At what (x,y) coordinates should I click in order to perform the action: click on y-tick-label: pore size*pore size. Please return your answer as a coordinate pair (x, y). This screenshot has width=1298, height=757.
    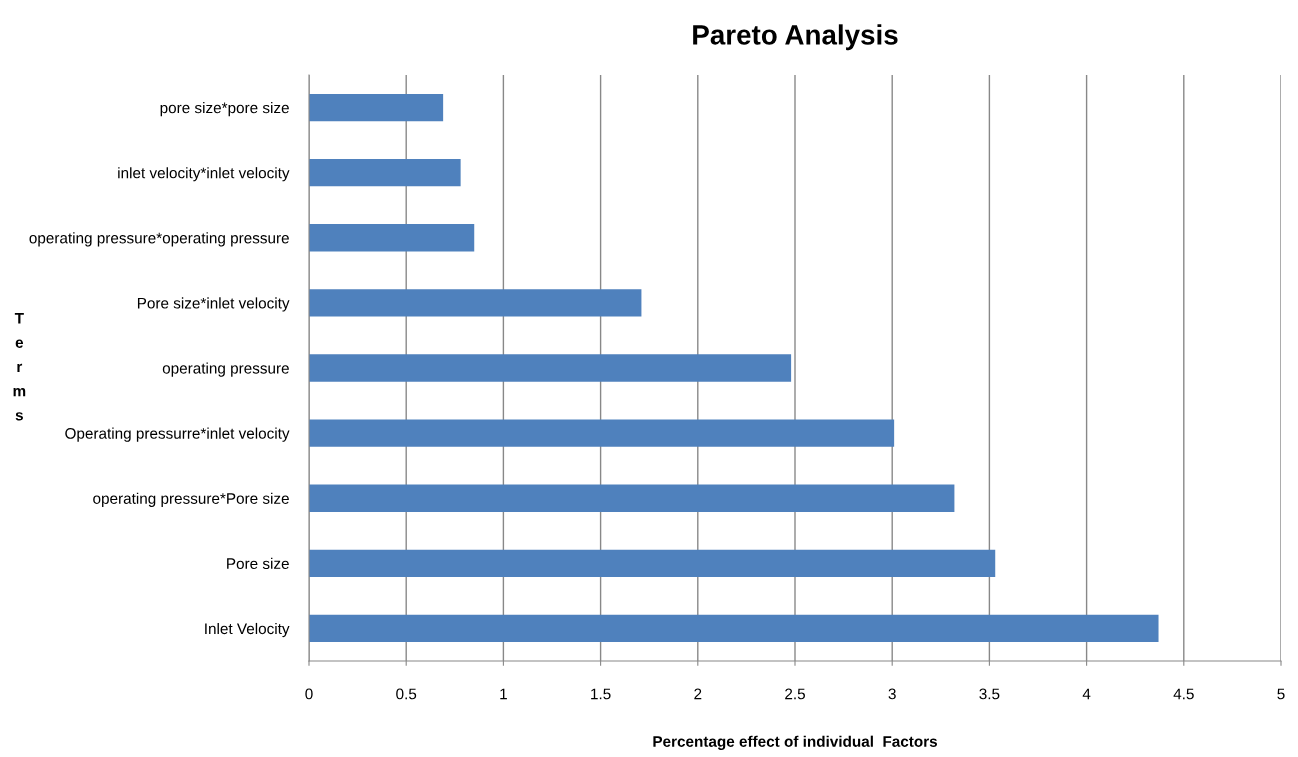
    Looking at the image, I should click on (224, 109).